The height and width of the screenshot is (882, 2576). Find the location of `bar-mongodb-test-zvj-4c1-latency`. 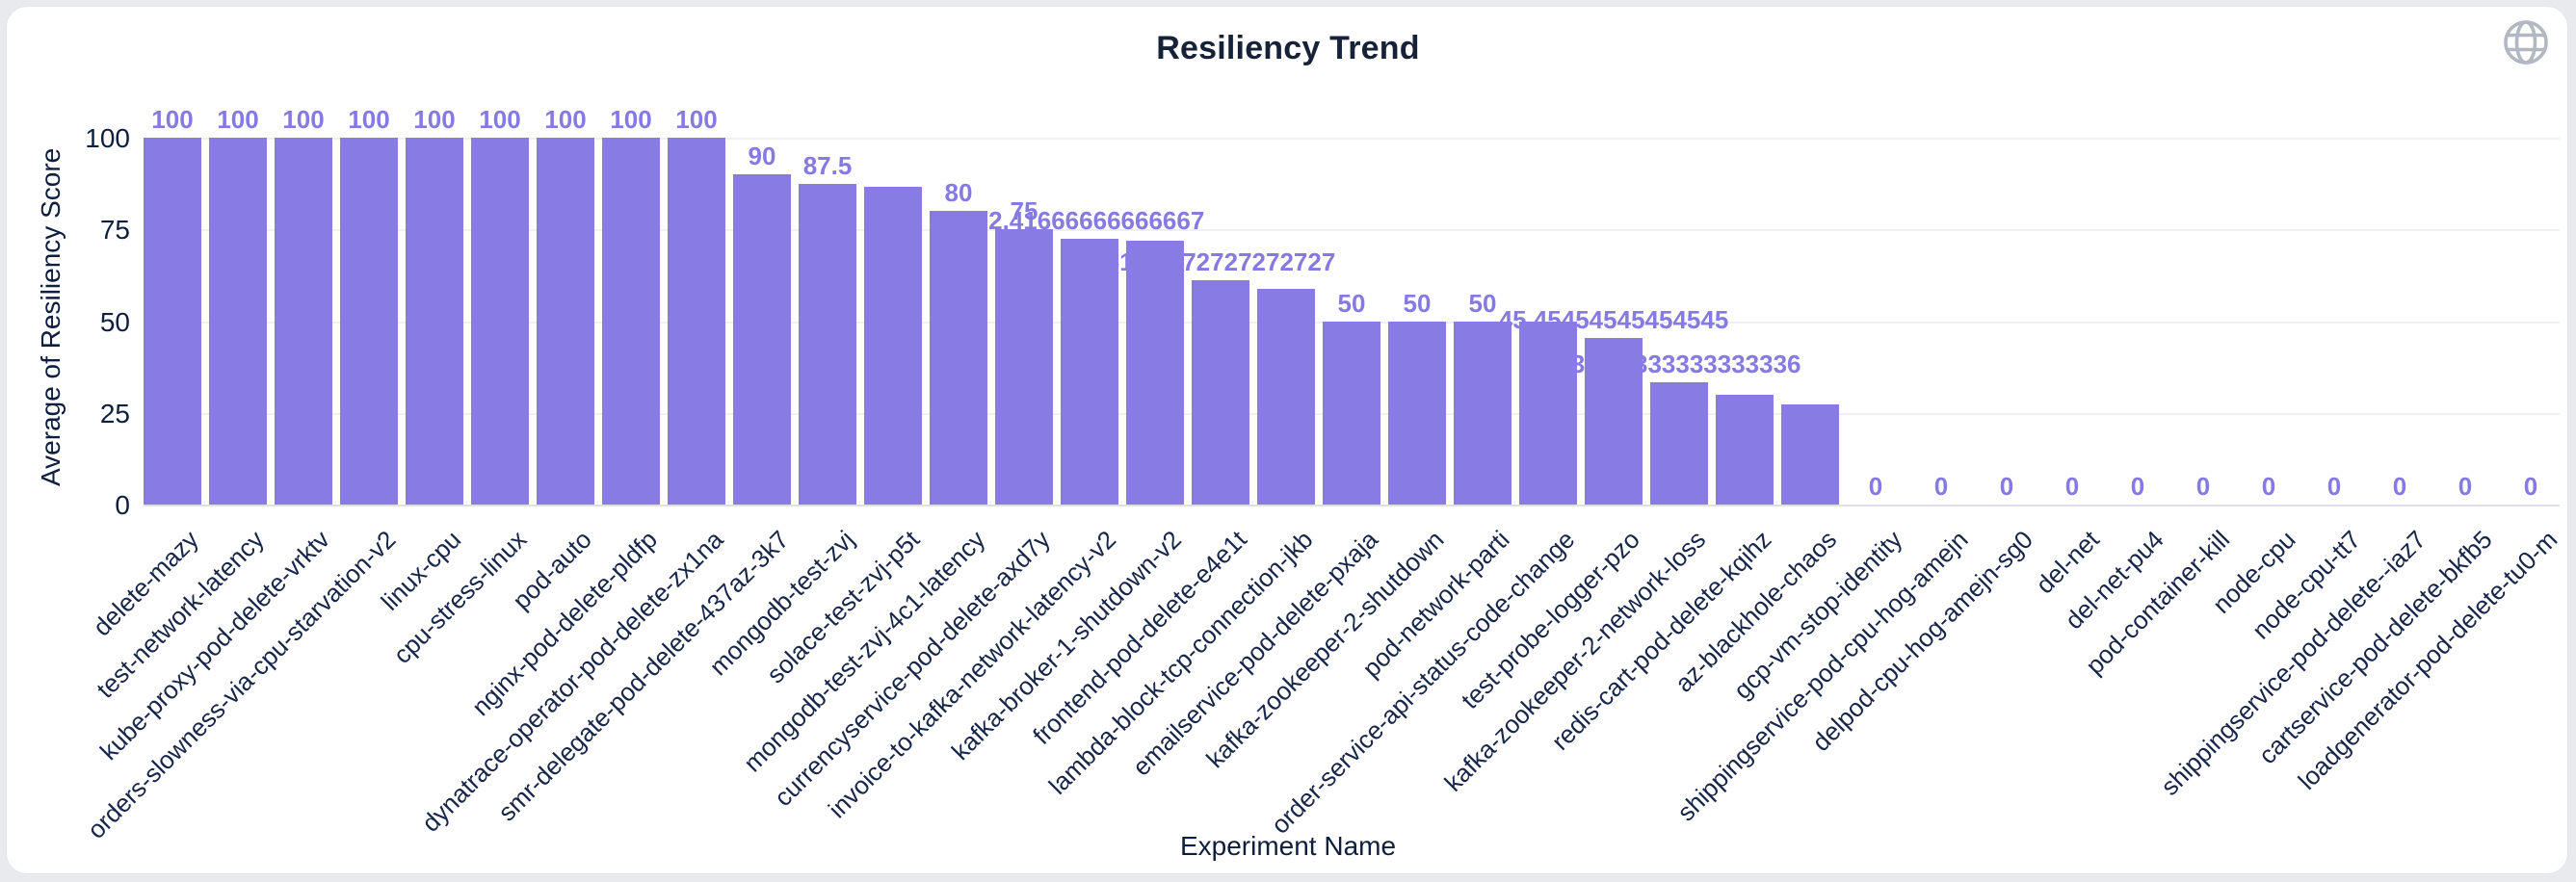

bar-mongodb-test-zvj-4c1-latency is located at coordinates (958, 358).